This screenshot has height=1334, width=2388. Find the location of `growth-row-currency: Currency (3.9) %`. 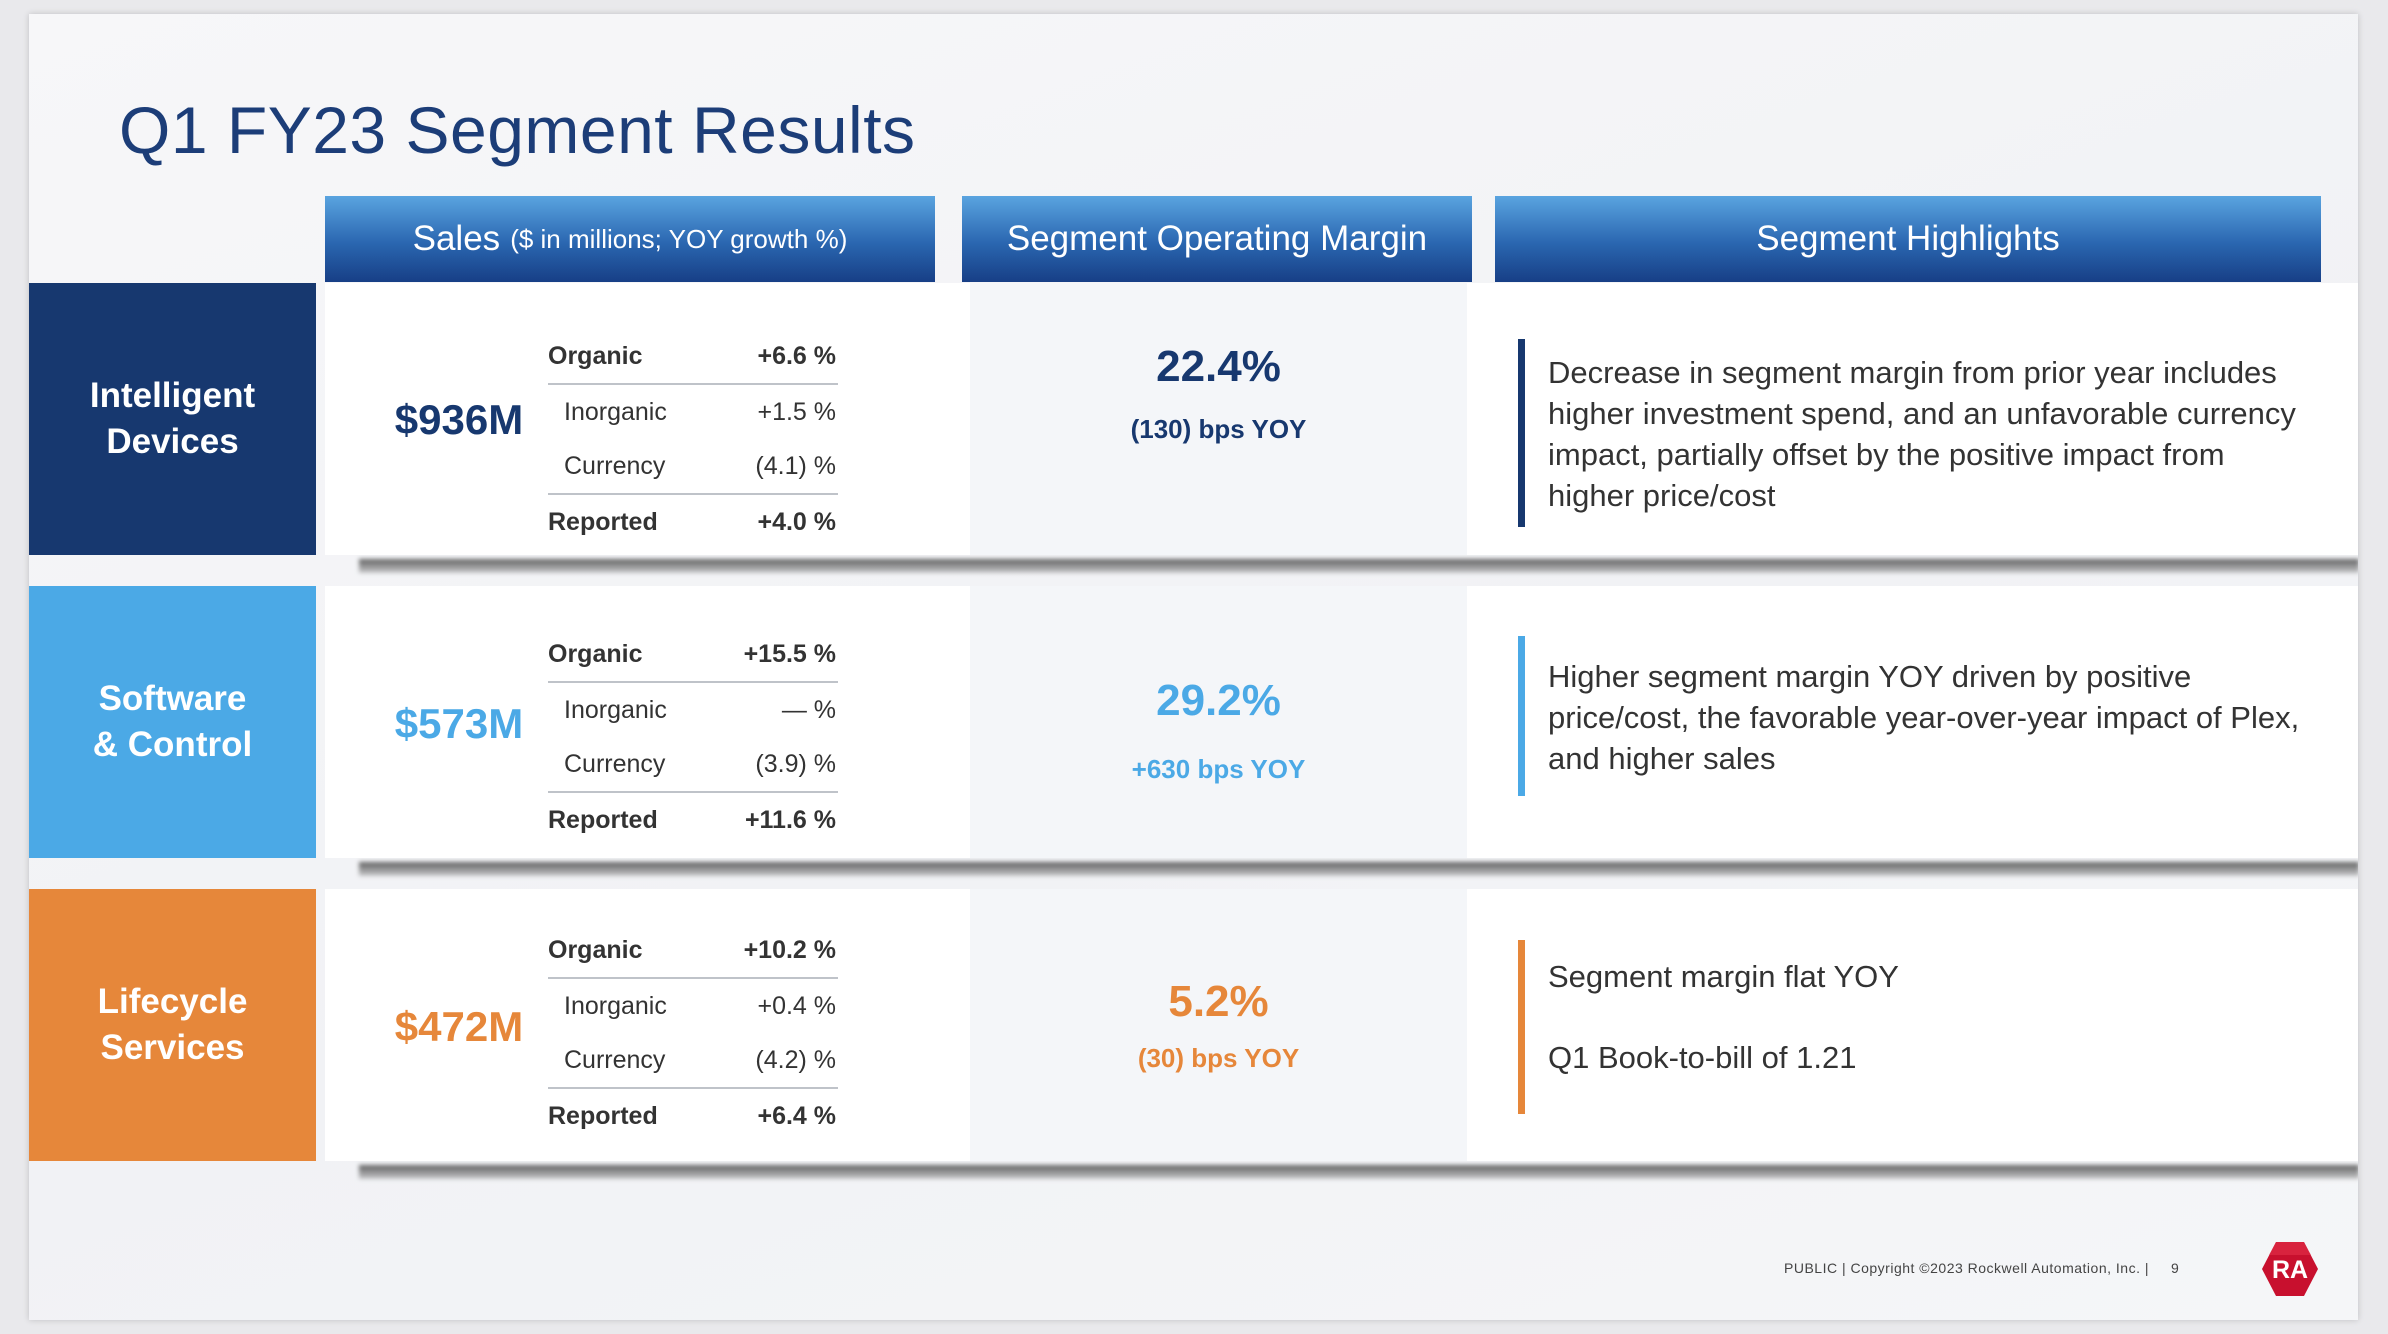

growth-row-currency: Currency (3.9) % is located at coordinates (693, 765).